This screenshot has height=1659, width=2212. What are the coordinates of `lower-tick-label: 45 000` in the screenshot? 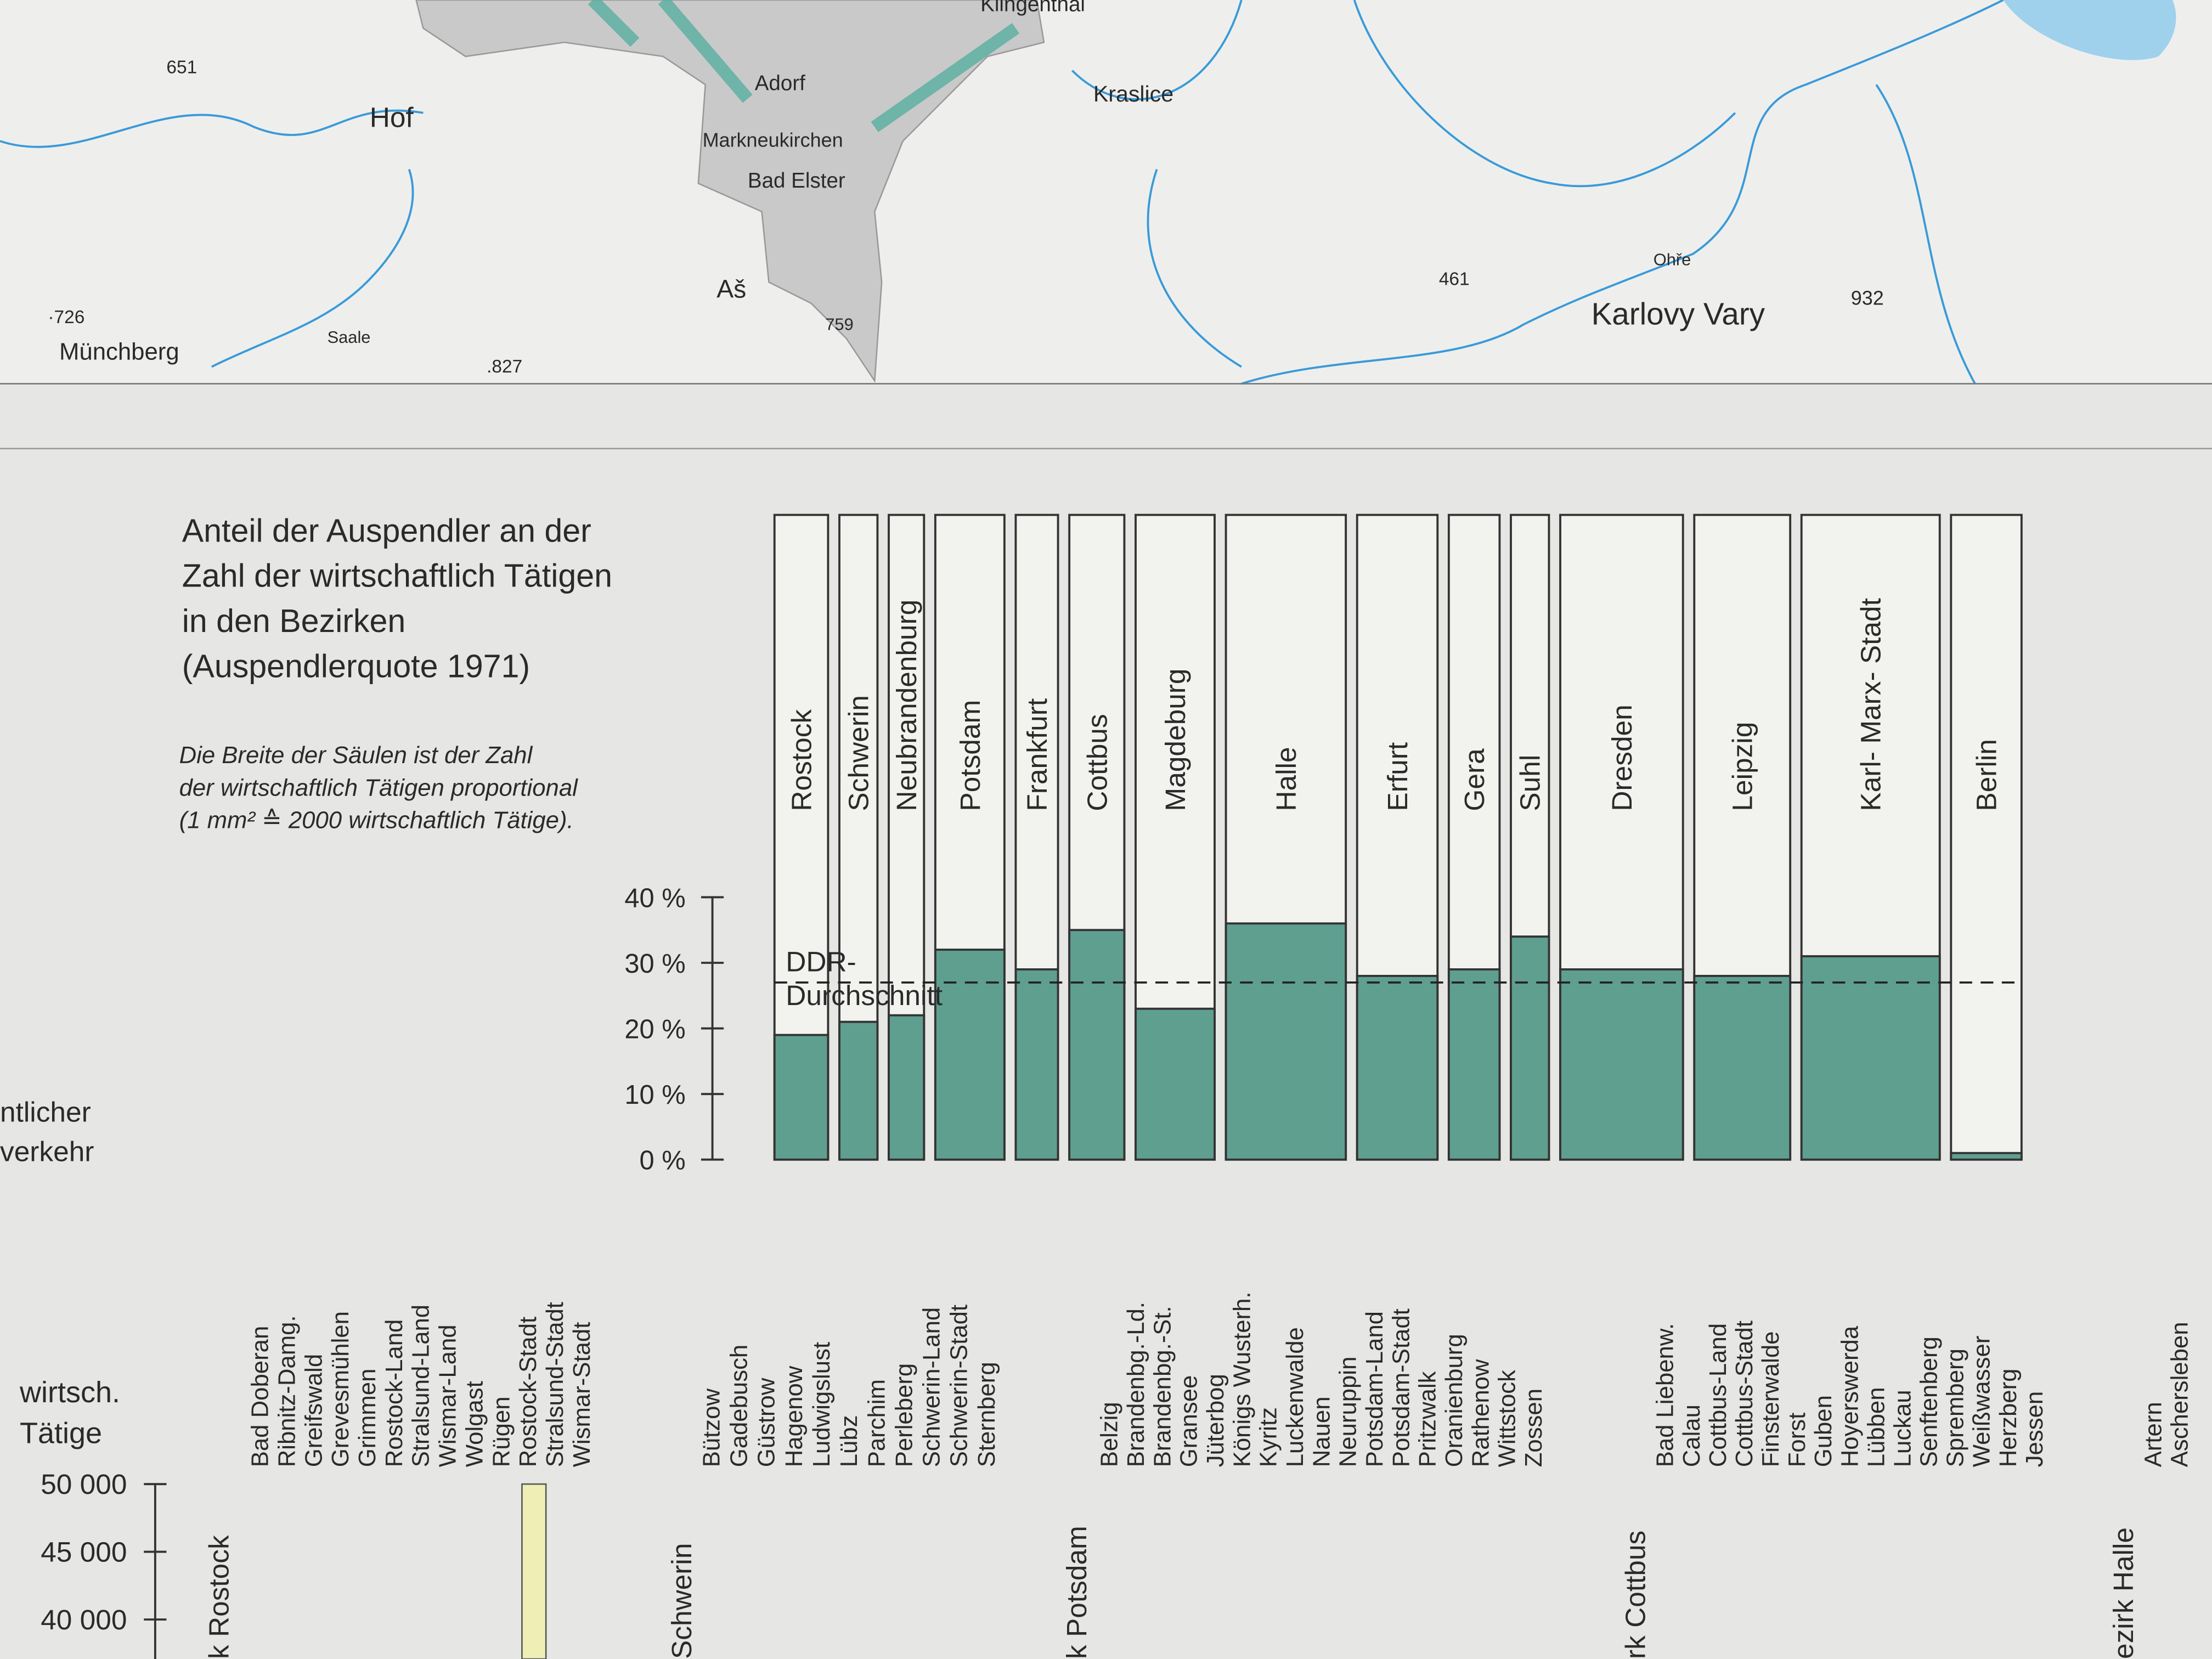 It's located at (84, 1552).